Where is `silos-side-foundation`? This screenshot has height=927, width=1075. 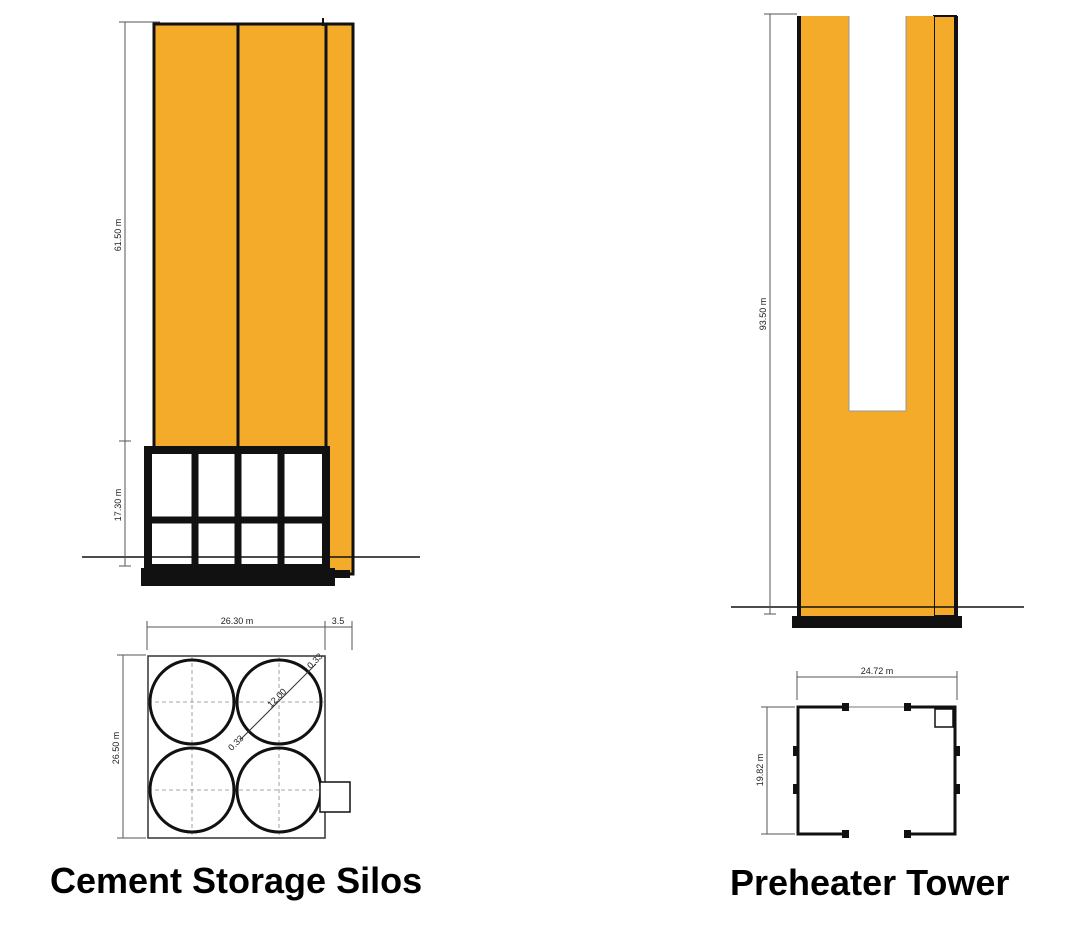 silos-side-foundation is located at coordinates (338, 574).